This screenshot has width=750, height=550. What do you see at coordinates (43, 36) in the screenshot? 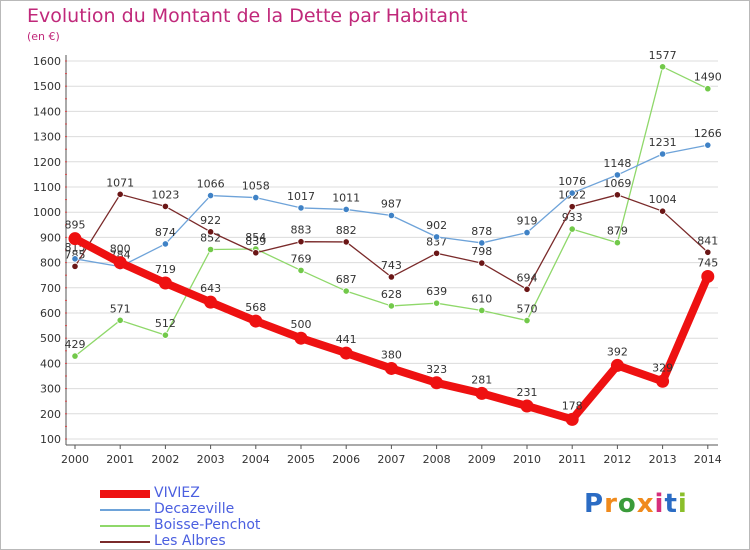
I see `unit-label: (en €)` at bounding box center [43, 36].